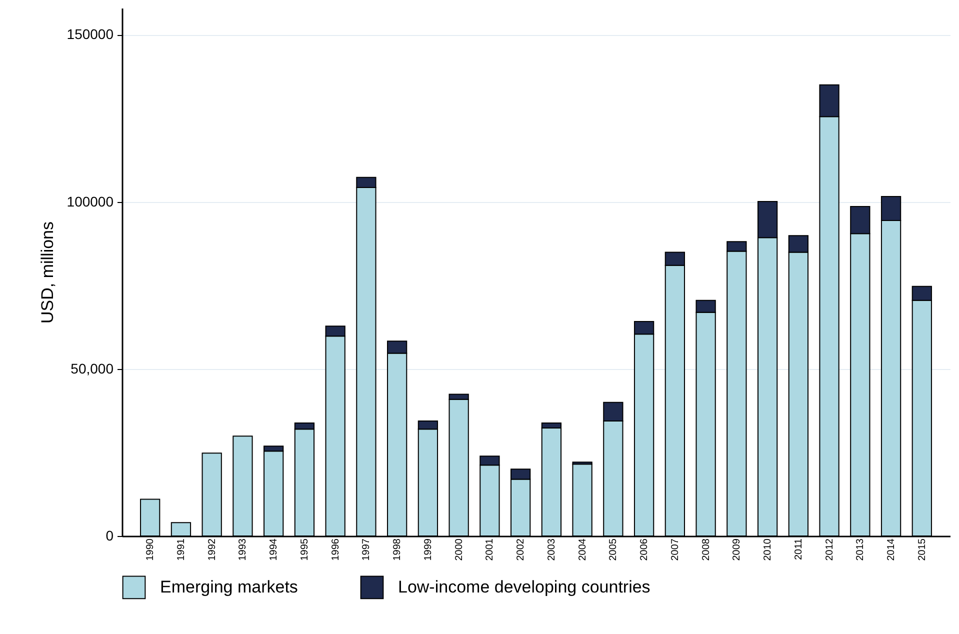 The image size is (959, 634). Describe the element at coordinates (675, 549) in the screenshot. I see `x-tick-label: 2007` at that location.